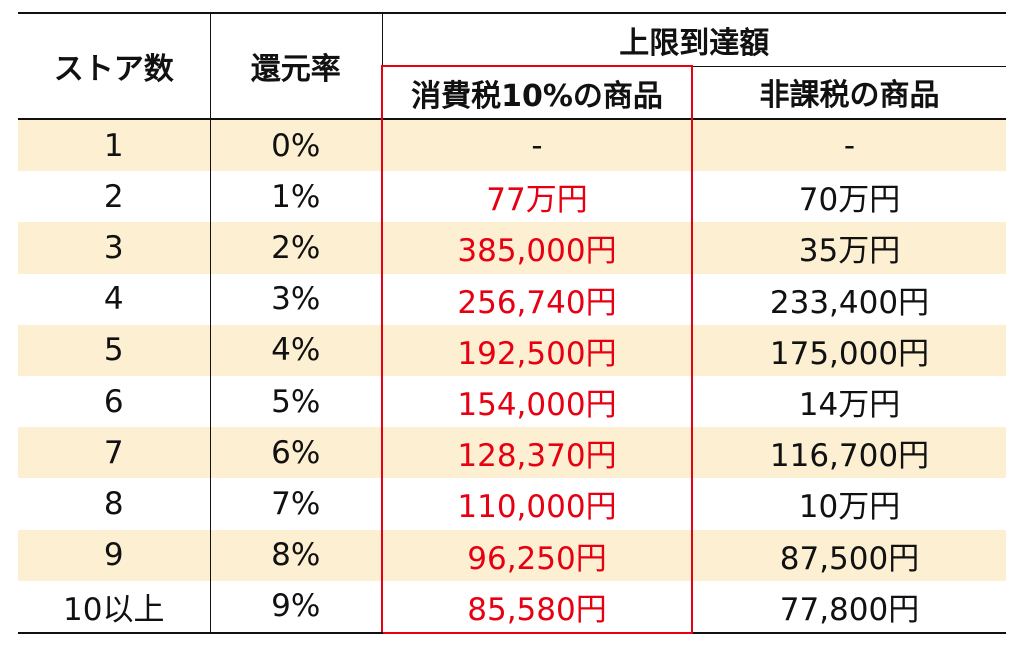 This screenshot has height=652, width=1024. Describe the element at coordinates (114, 555) in the screenshot. I see `cell-stores: 9` at that location.